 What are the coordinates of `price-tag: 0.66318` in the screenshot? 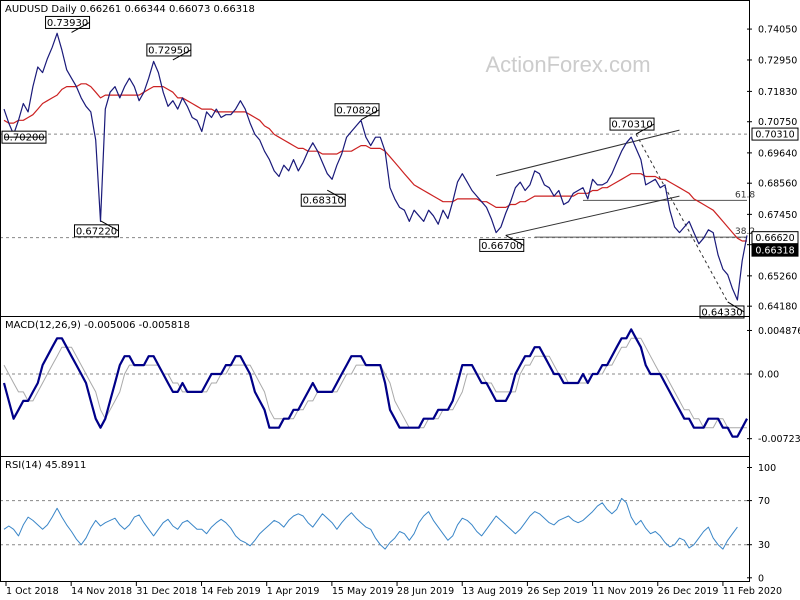 It's located at (774, 251).